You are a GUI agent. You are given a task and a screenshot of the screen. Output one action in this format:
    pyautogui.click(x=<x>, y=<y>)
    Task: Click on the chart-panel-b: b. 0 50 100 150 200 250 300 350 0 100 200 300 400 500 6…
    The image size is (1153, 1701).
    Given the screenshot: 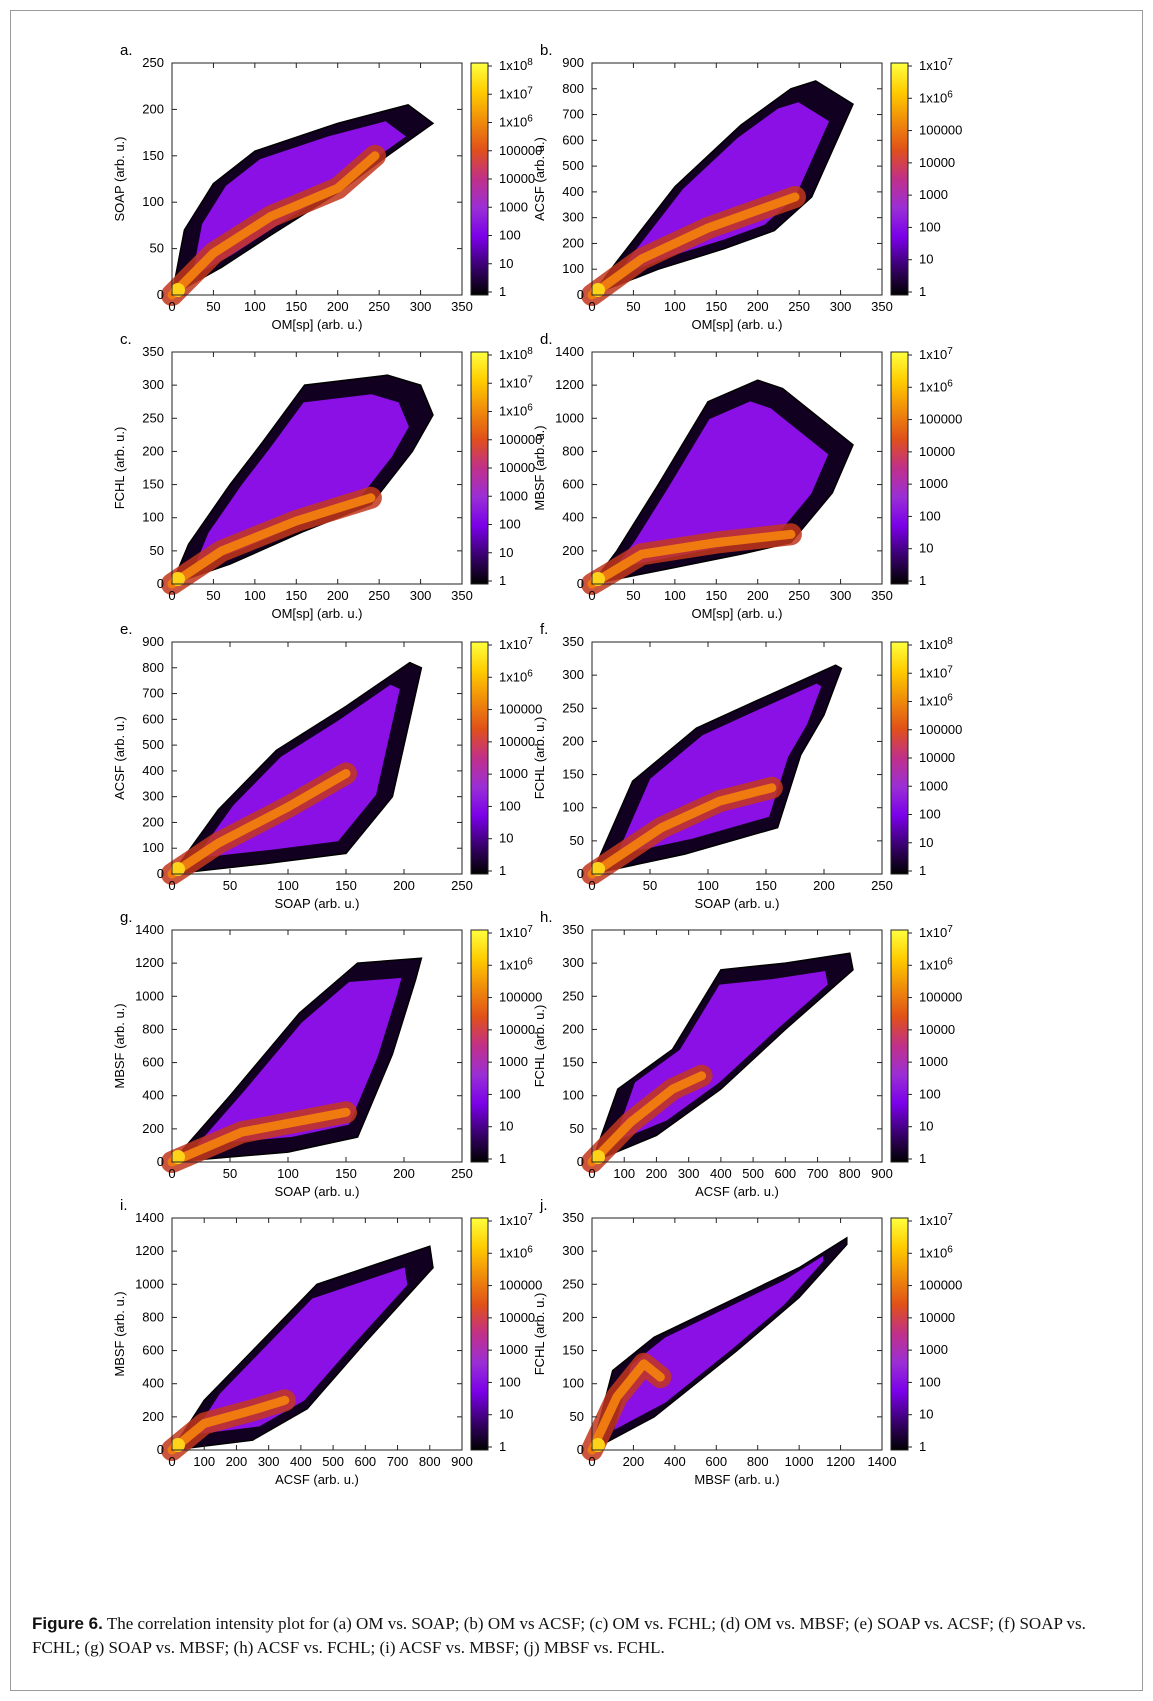 What is the action you would take?
    pyautogui.click(x=747, y=187)
    